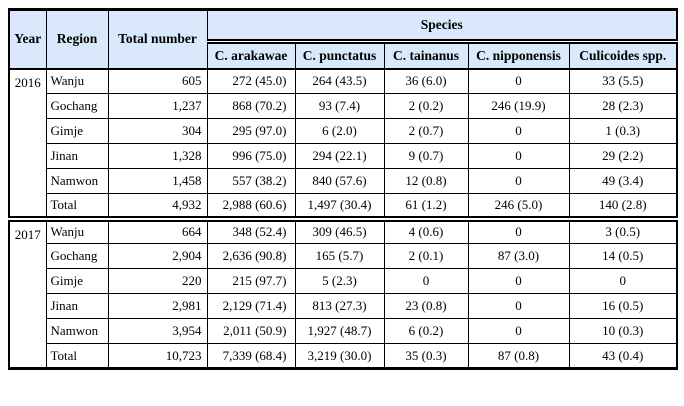 The height and width of the screenshot is (406, 684). Describe the element at coordinates (27, 293) in the screenshot. I see `year-cell-2017: 2017` at that location.